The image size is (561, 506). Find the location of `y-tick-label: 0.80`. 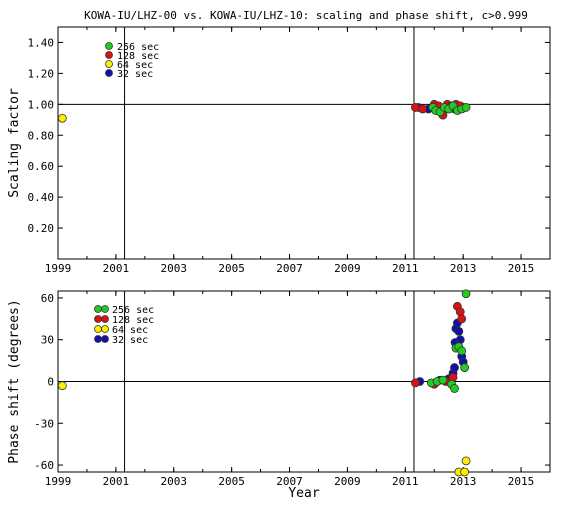

y-tick-label: 0.80 is located at coordinates (41, 135).